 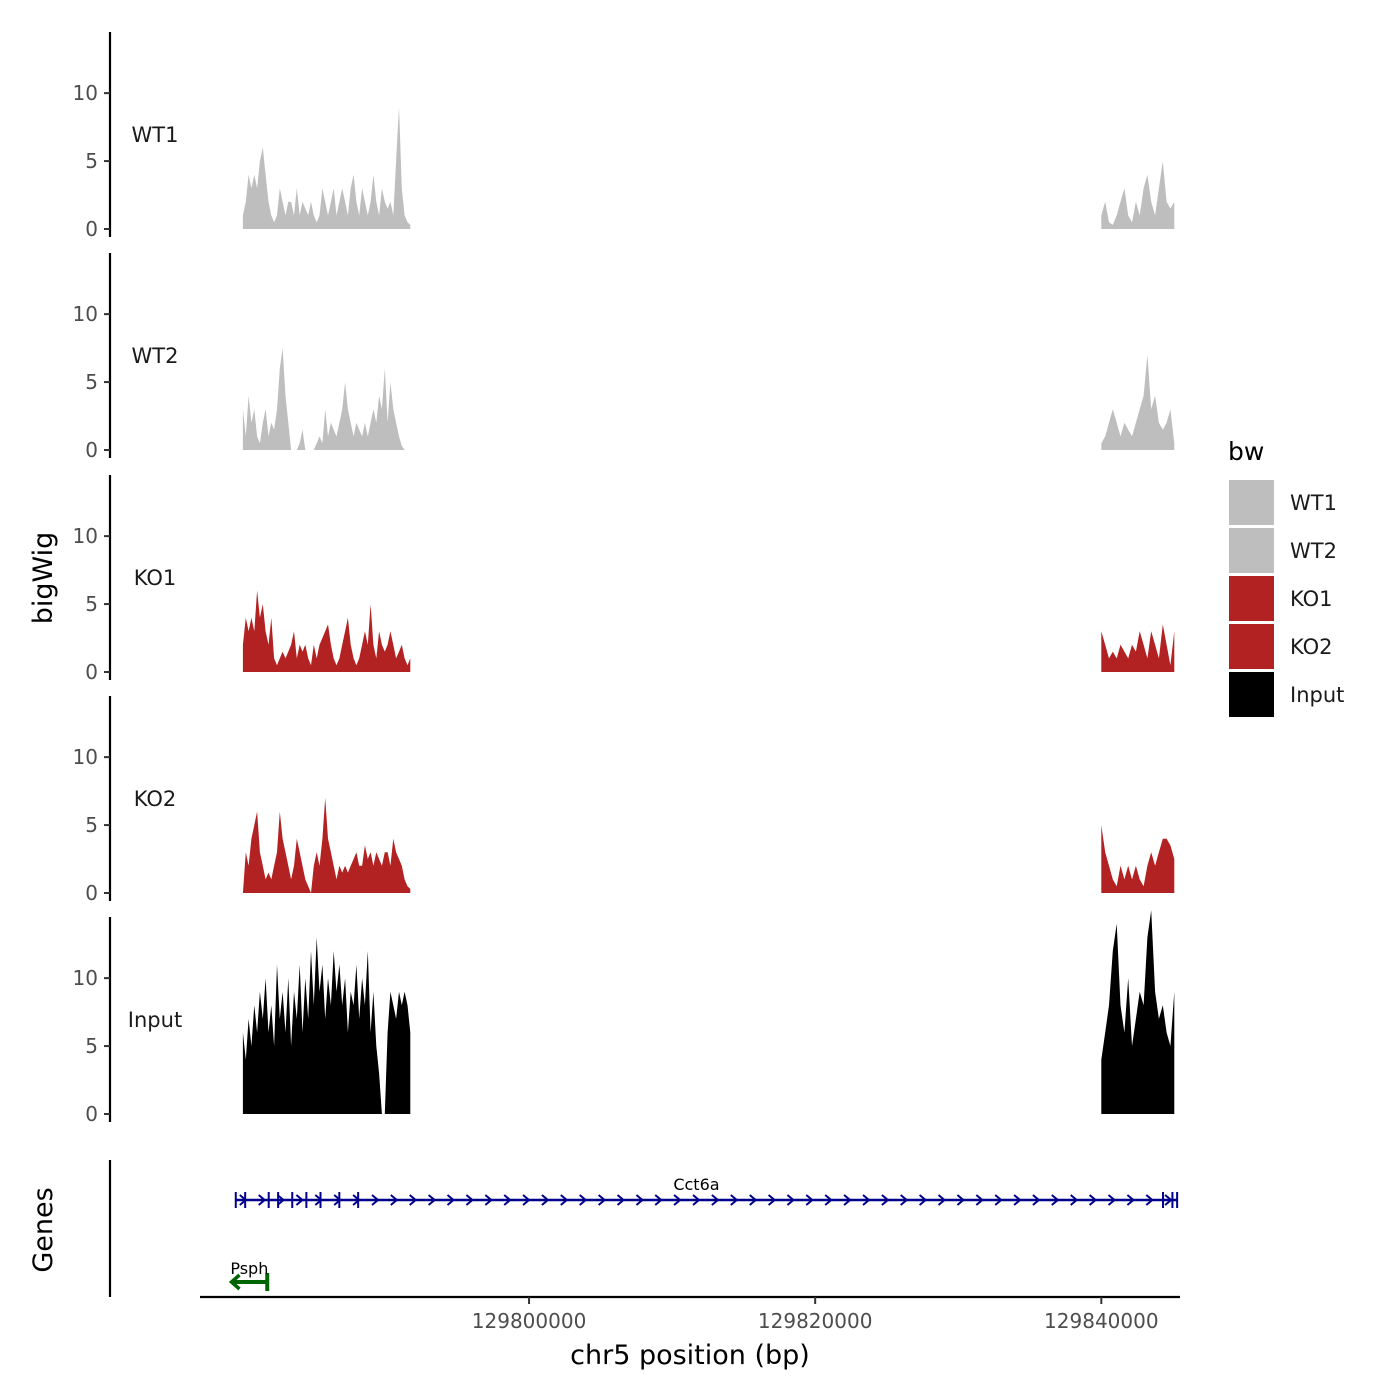 What do you see at coordinates (1251, 502) in the screenshot?
I see `legend-swatch-wt1` at bounding box center [1251, 502].